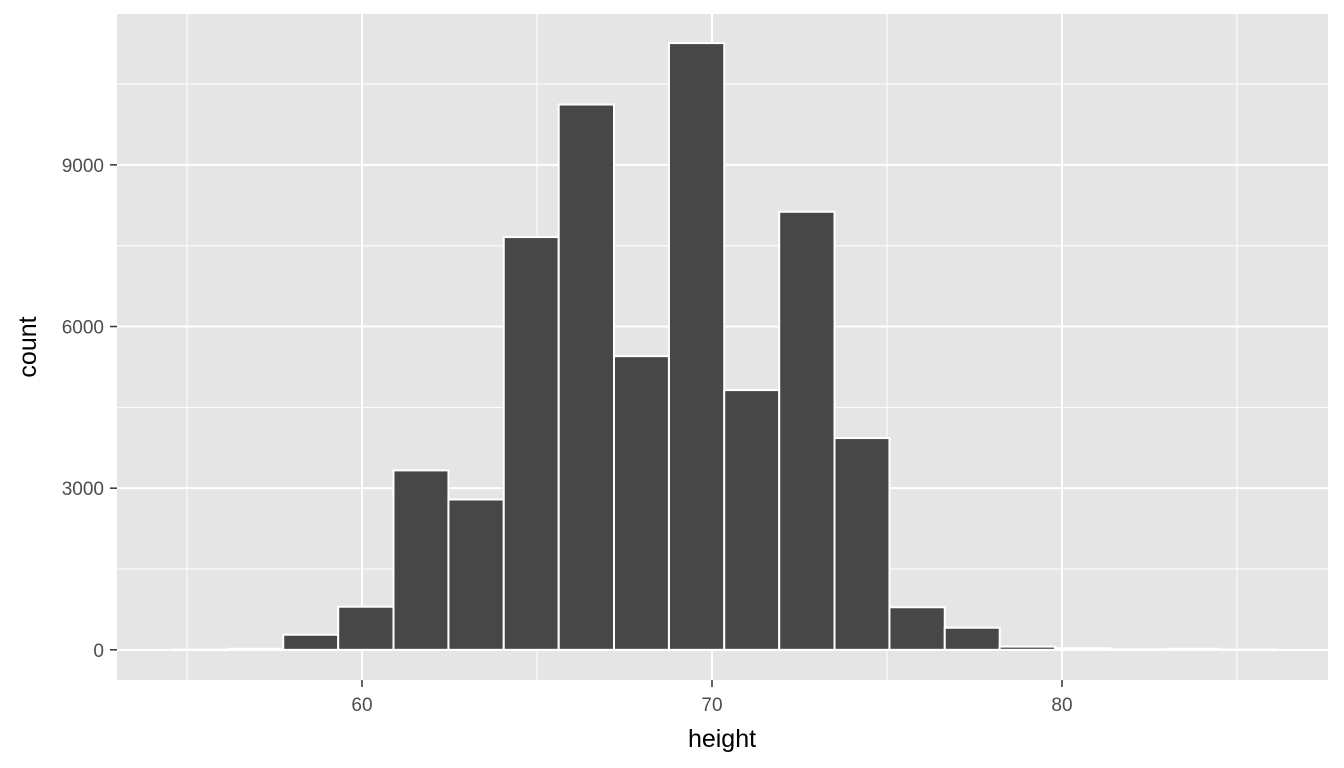 Image resolution: width=1344 pixels, height=768 pixels. What do you see at coordinates (89, 409) in the screenshot?
I see `y-axis-ticks: 0 3000 6000 9000` at bounding box center [89, 409].